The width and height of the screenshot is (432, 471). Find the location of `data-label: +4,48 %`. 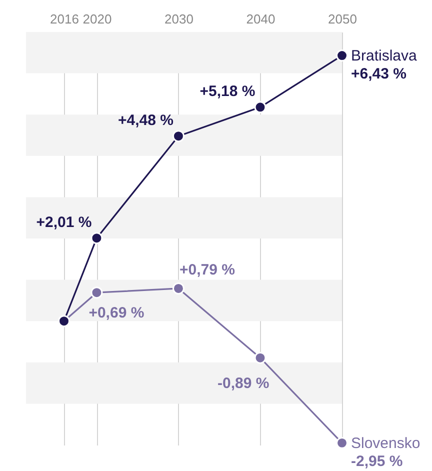

data-label: +4,48 % is located at coordinates (146, 121).